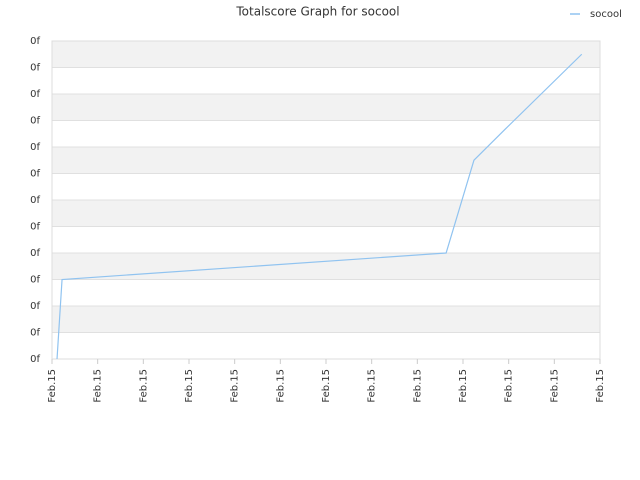 The width and height of the screenshot is (640, 480). What do you see at coordinates (606, 14) in the screenshot?
I see `legend-label: socool` at bounding box center [606, 14].